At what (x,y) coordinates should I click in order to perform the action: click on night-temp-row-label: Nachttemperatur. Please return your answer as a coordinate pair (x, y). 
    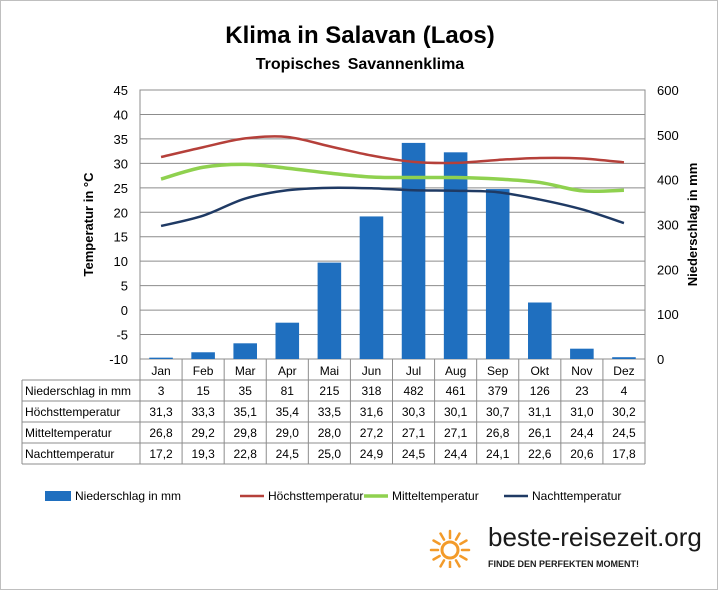
    Looking at the image, I should click on (69, 454).